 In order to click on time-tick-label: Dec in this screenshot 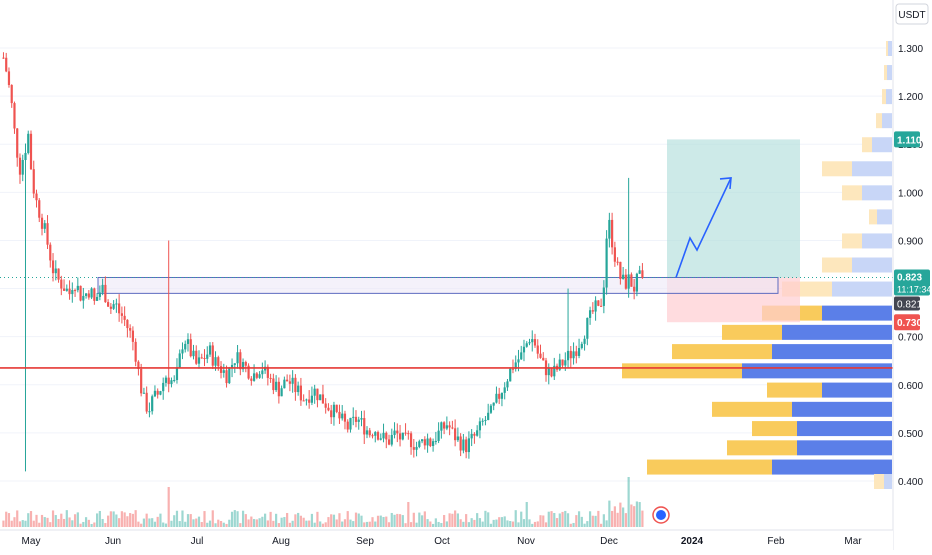, I will do `click(609, 541)`.